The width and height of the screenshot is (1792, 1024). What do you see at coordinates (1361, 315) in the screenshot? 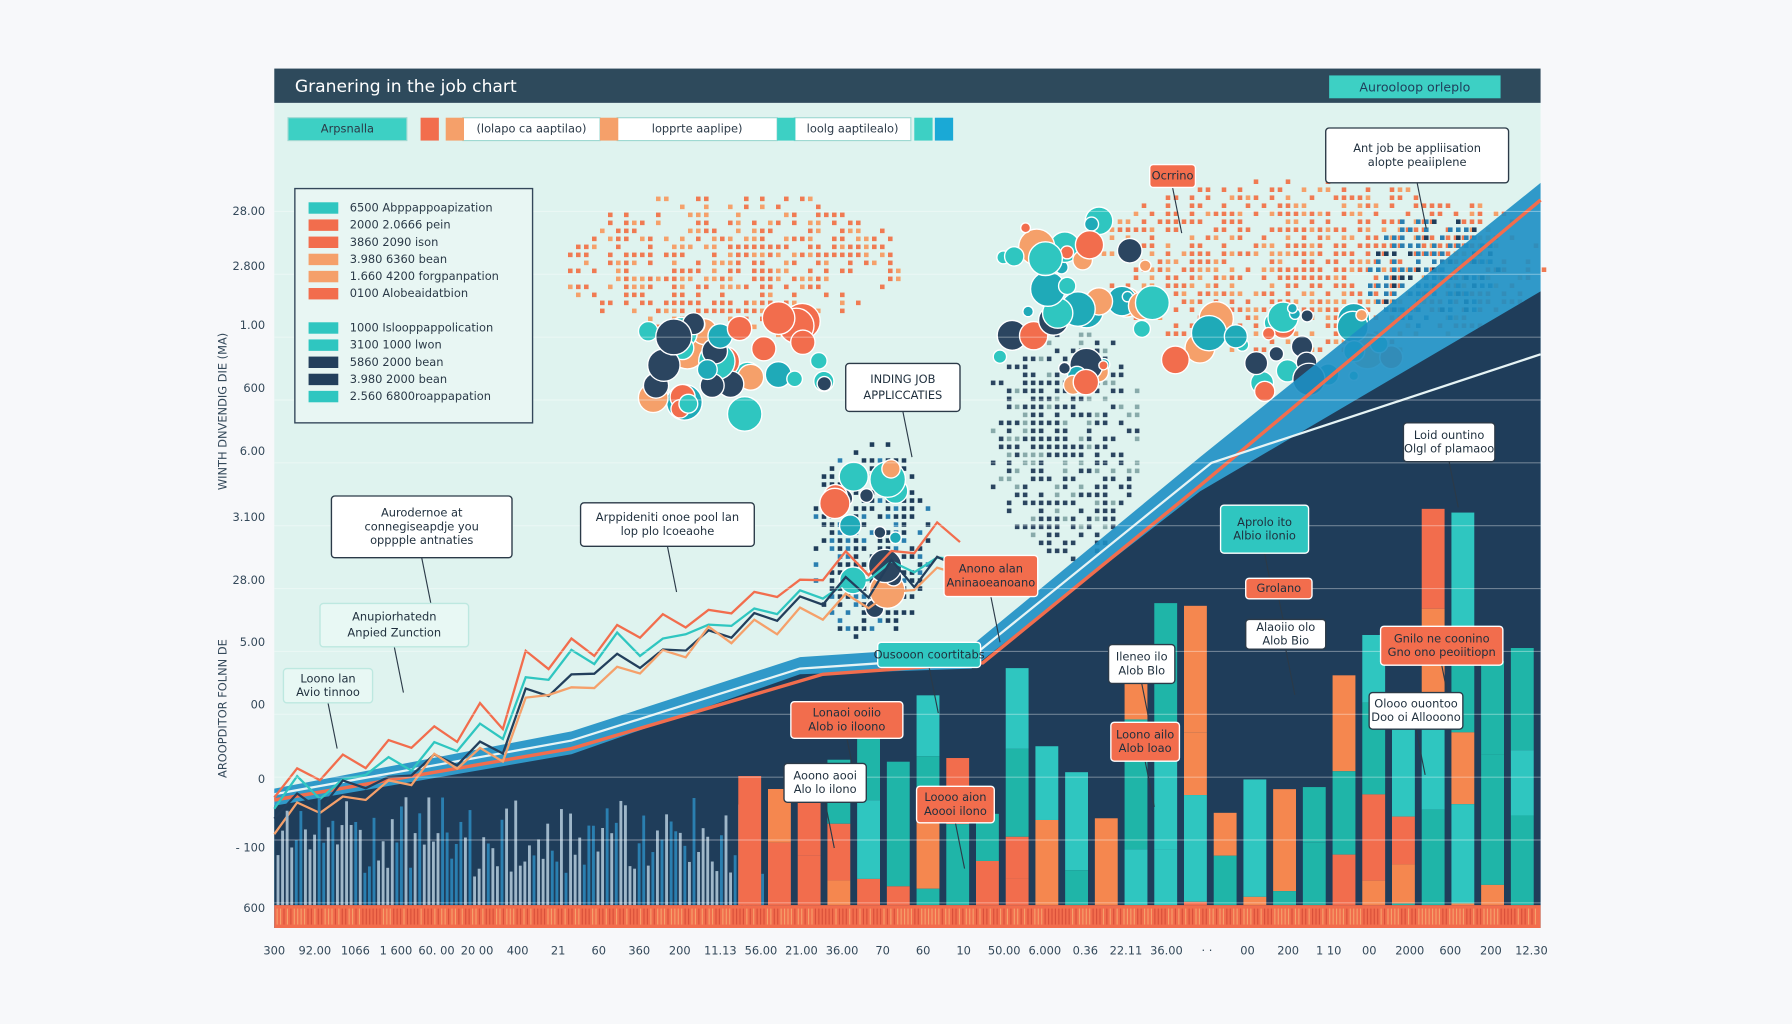
I see `map-bubble` at bounding box center [1361, 315].